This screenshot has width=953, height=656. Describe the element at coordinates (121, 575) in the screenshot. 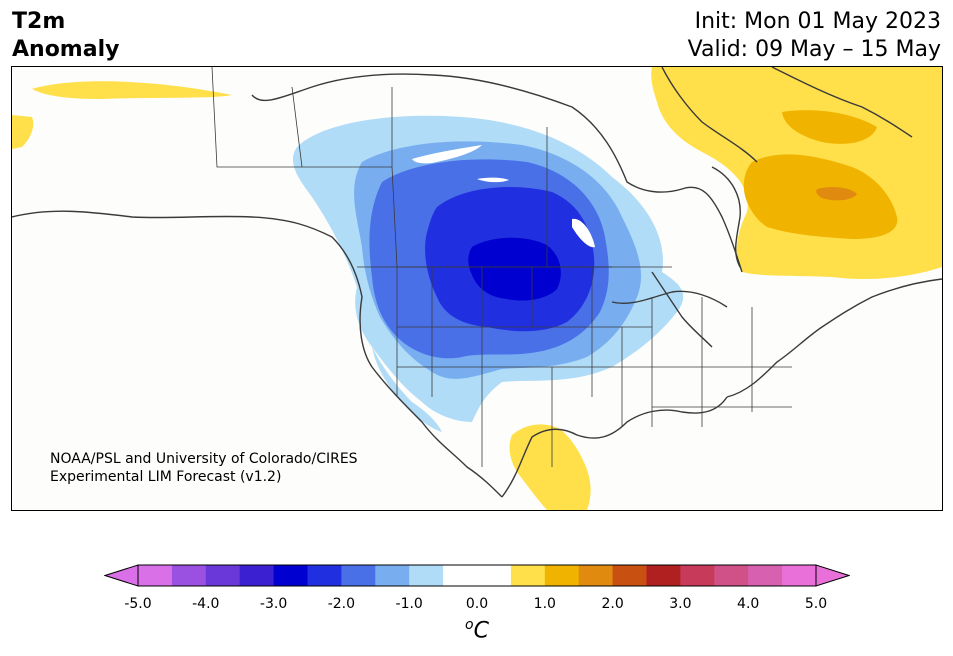

I see `colorbar-min-extend` at that location.